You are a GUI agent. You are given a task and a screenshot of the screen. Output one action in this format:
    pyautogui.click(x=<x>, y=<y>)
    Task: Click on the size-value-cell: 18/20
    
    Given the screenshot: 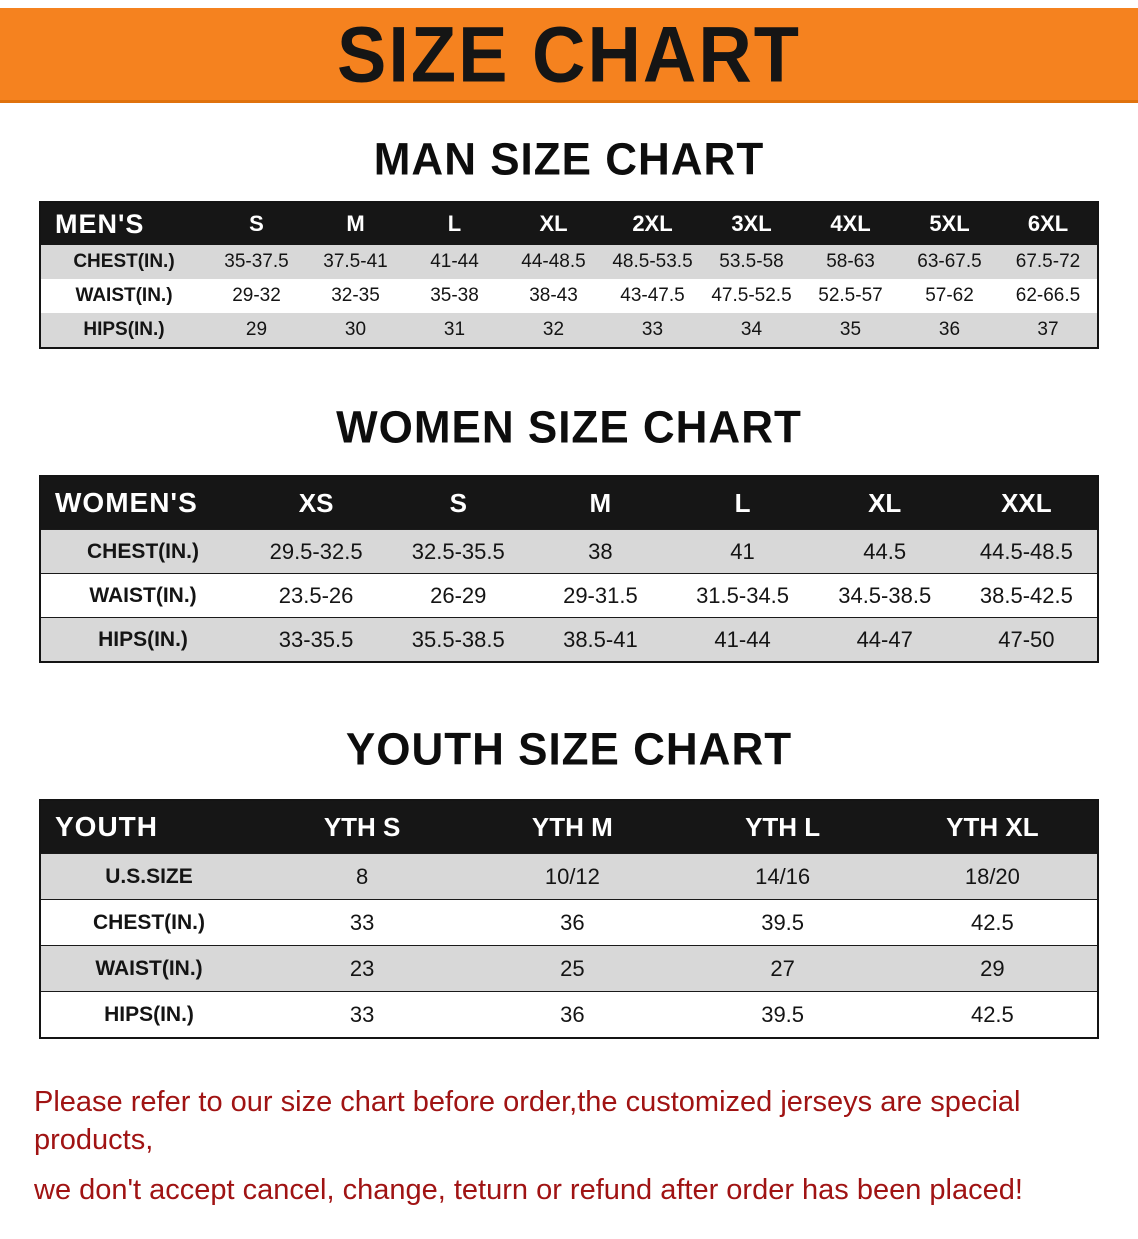 What is the action you would take?
    pyautogui.click(x=992, y=876)
    